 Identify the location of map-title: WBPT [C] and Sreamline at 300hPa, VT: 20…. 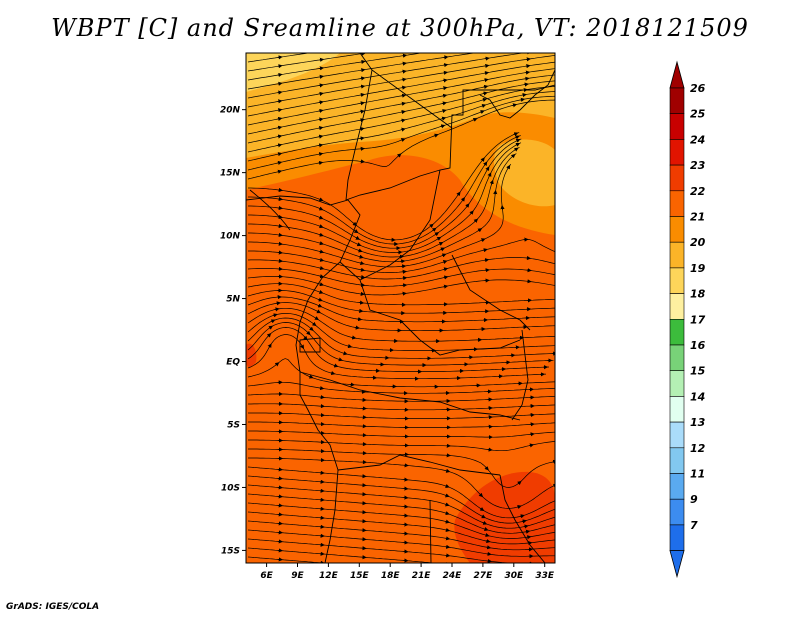
(400, 28).